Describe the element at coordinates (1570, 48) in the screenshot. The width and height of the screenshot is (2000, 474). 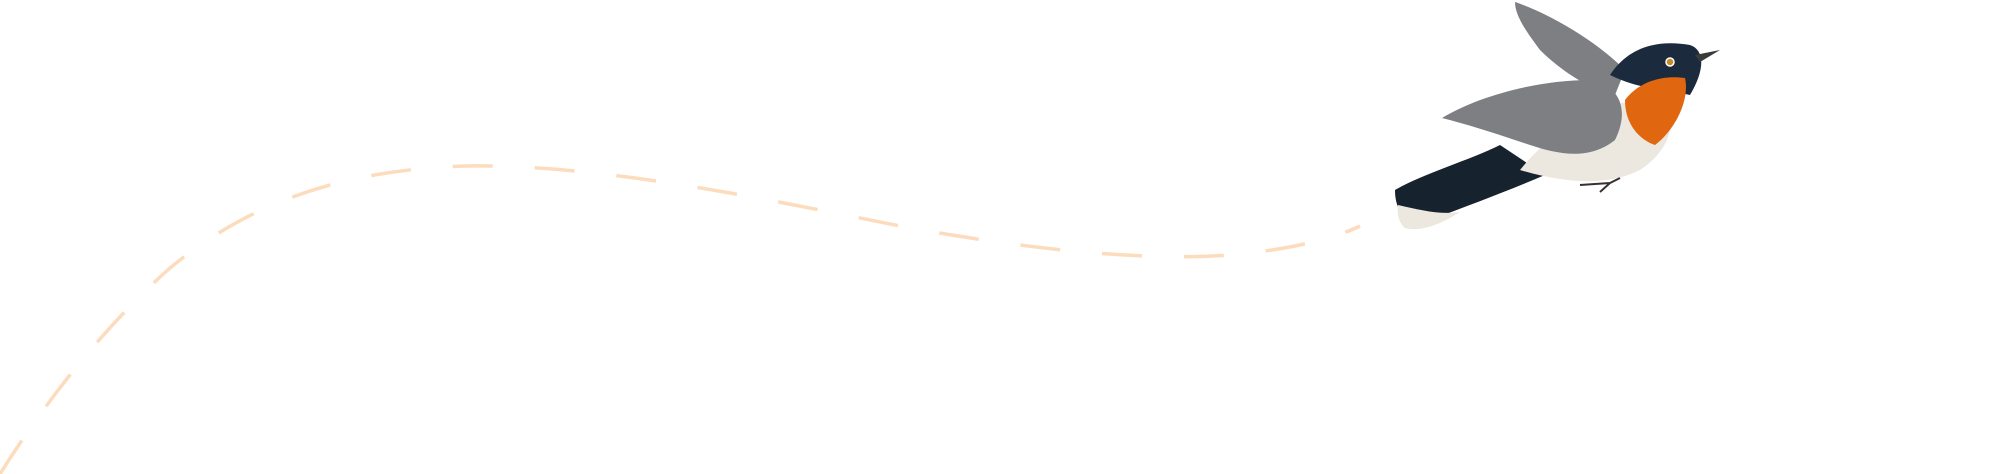
I see `bird-upper-wing` at that location.